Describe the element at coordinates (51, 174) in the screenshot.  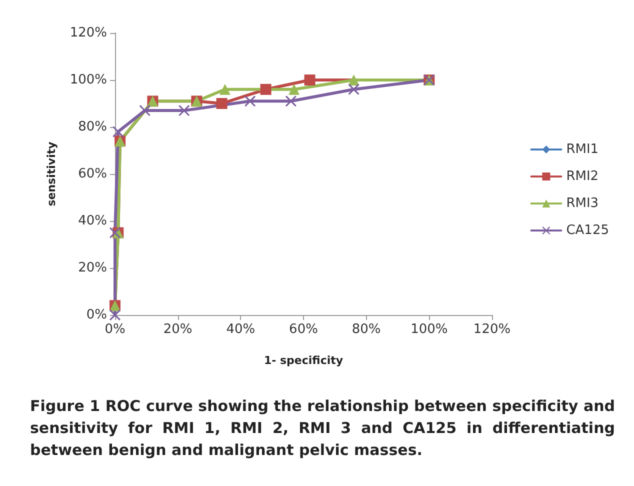
I see `y-axis-title: sensitivity` at that location.